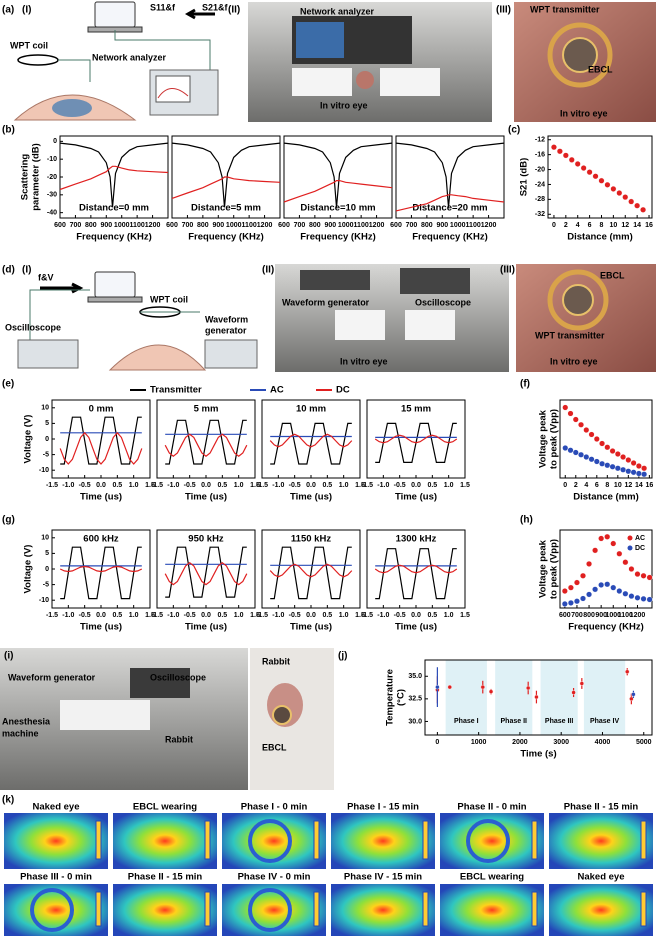 The height and width of the screenshot is (937, 660). What do you see at coordinates (613, 225) in the screenshot?
I see `x-tick-label: 10` at bounding box center [613, 225].